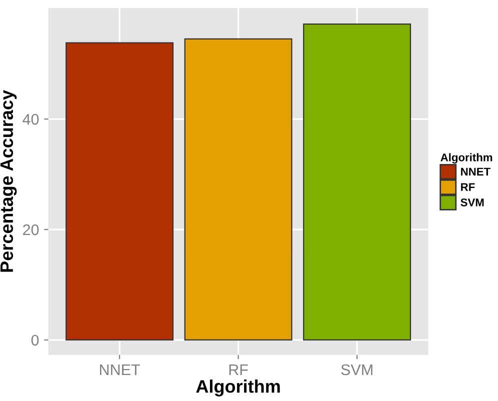 Image resolution: width=498 pixels, height=401 pixels. What do you see at coordinates (468, 187) in the screenshot?
I see `legend-label: RF` at bounding box center [468, 187].